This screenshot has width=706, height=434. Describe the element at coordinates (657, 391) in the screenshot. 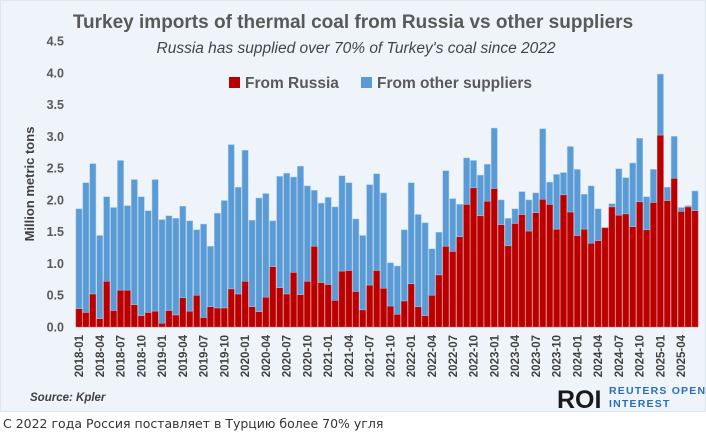

I see `logo-line1: REUTERS OPEN` at that location.